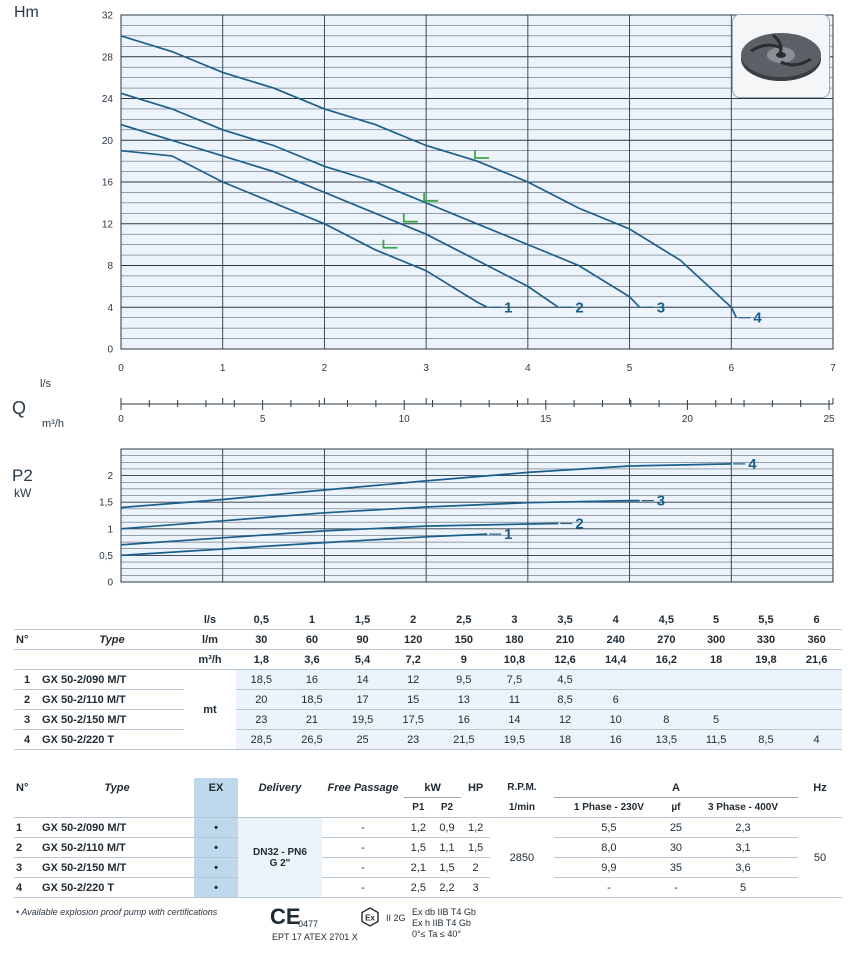  Describe the element at coordinates (280, 852) in the screenshot. I see `delivery-line-1: DN32 - PN6` at that location.